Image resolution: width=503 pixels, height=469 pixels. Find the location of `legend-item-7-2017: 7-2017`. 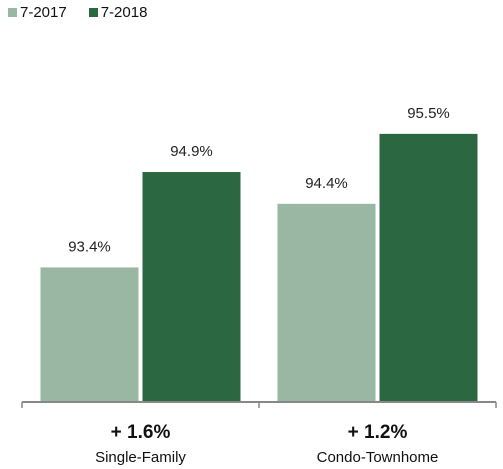

legend-item-7-2017: 7-2017 is located at coordinates (37, 12).